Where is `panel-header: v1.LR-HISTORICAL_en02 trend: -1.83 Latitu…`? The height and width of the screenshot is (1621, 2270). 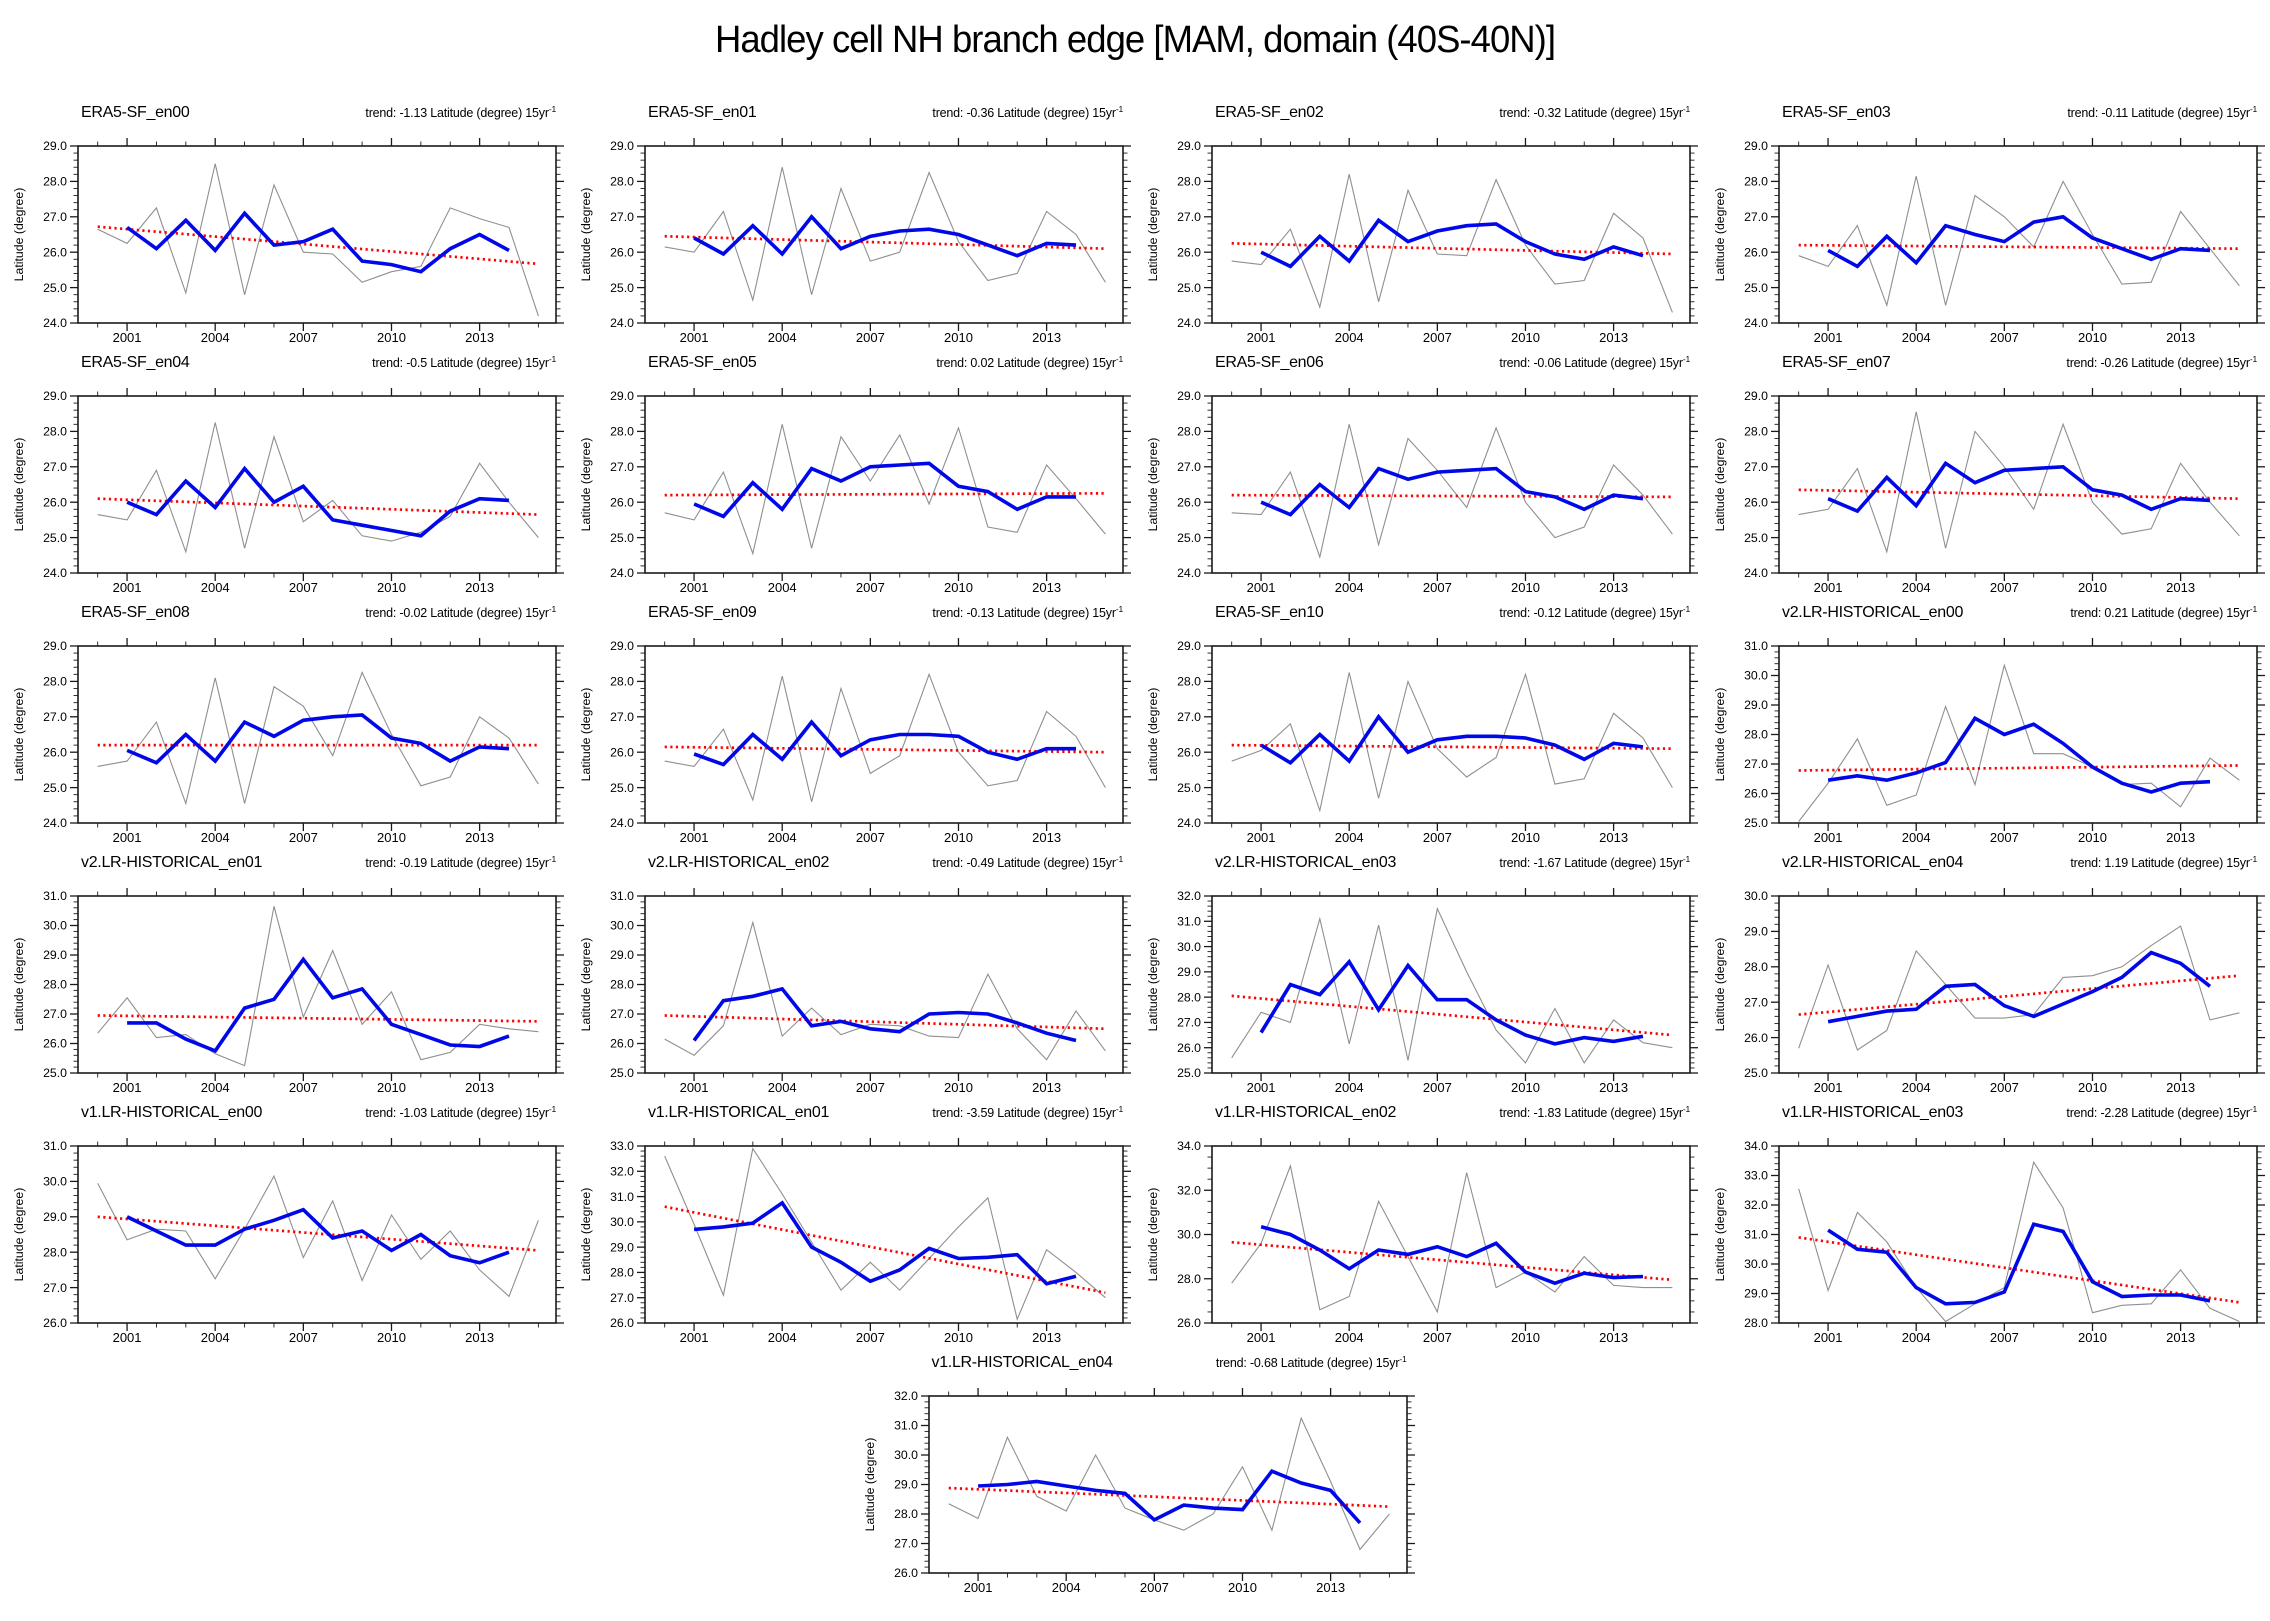
panel-header: v1.LR-HISTORICAL_en02 trend: -1.83 Latitu… is located at coordinates (1418, 1107).